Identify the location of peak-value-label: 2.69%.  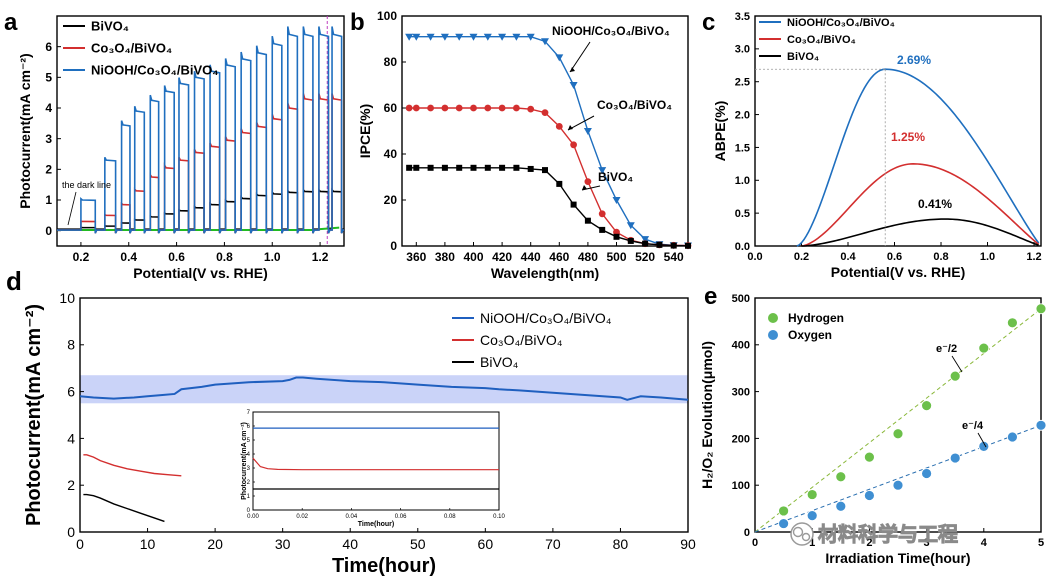
(914, 60).